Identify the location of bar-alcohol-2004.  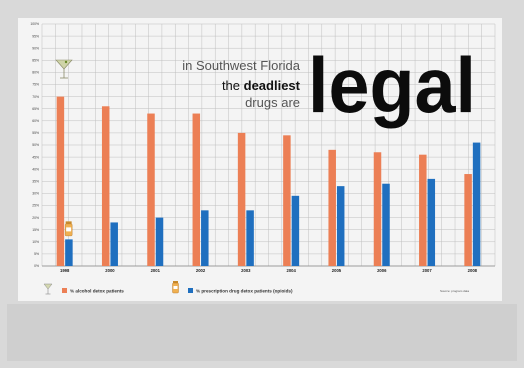
(287, 200).